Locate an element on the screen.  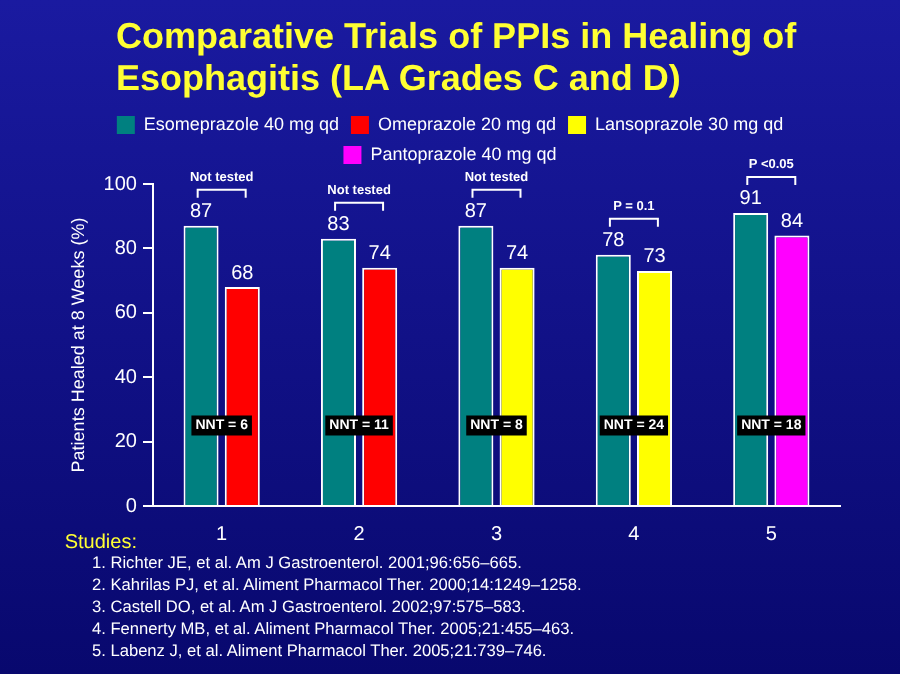
data-label: 68 is located at coordinates (243, 273).